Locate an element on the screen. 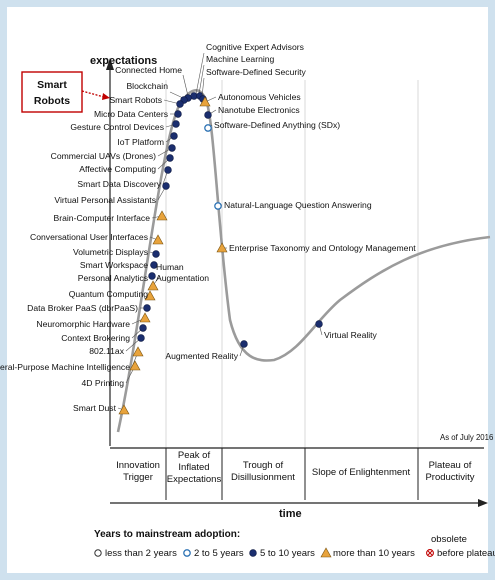  callout-arrow-head is located at coordinates (106, 96).